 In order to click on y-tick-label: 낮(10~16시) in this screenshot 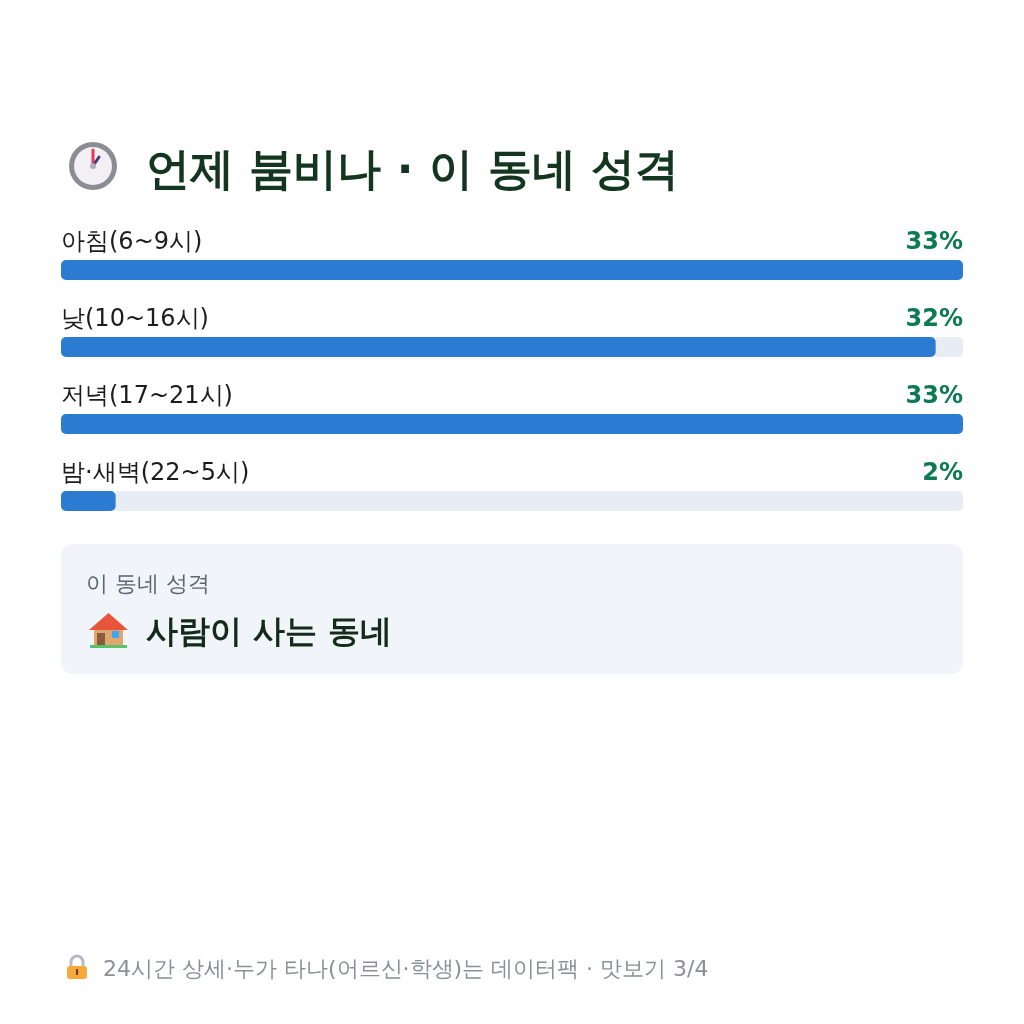, I will do `click(135, 318)`.